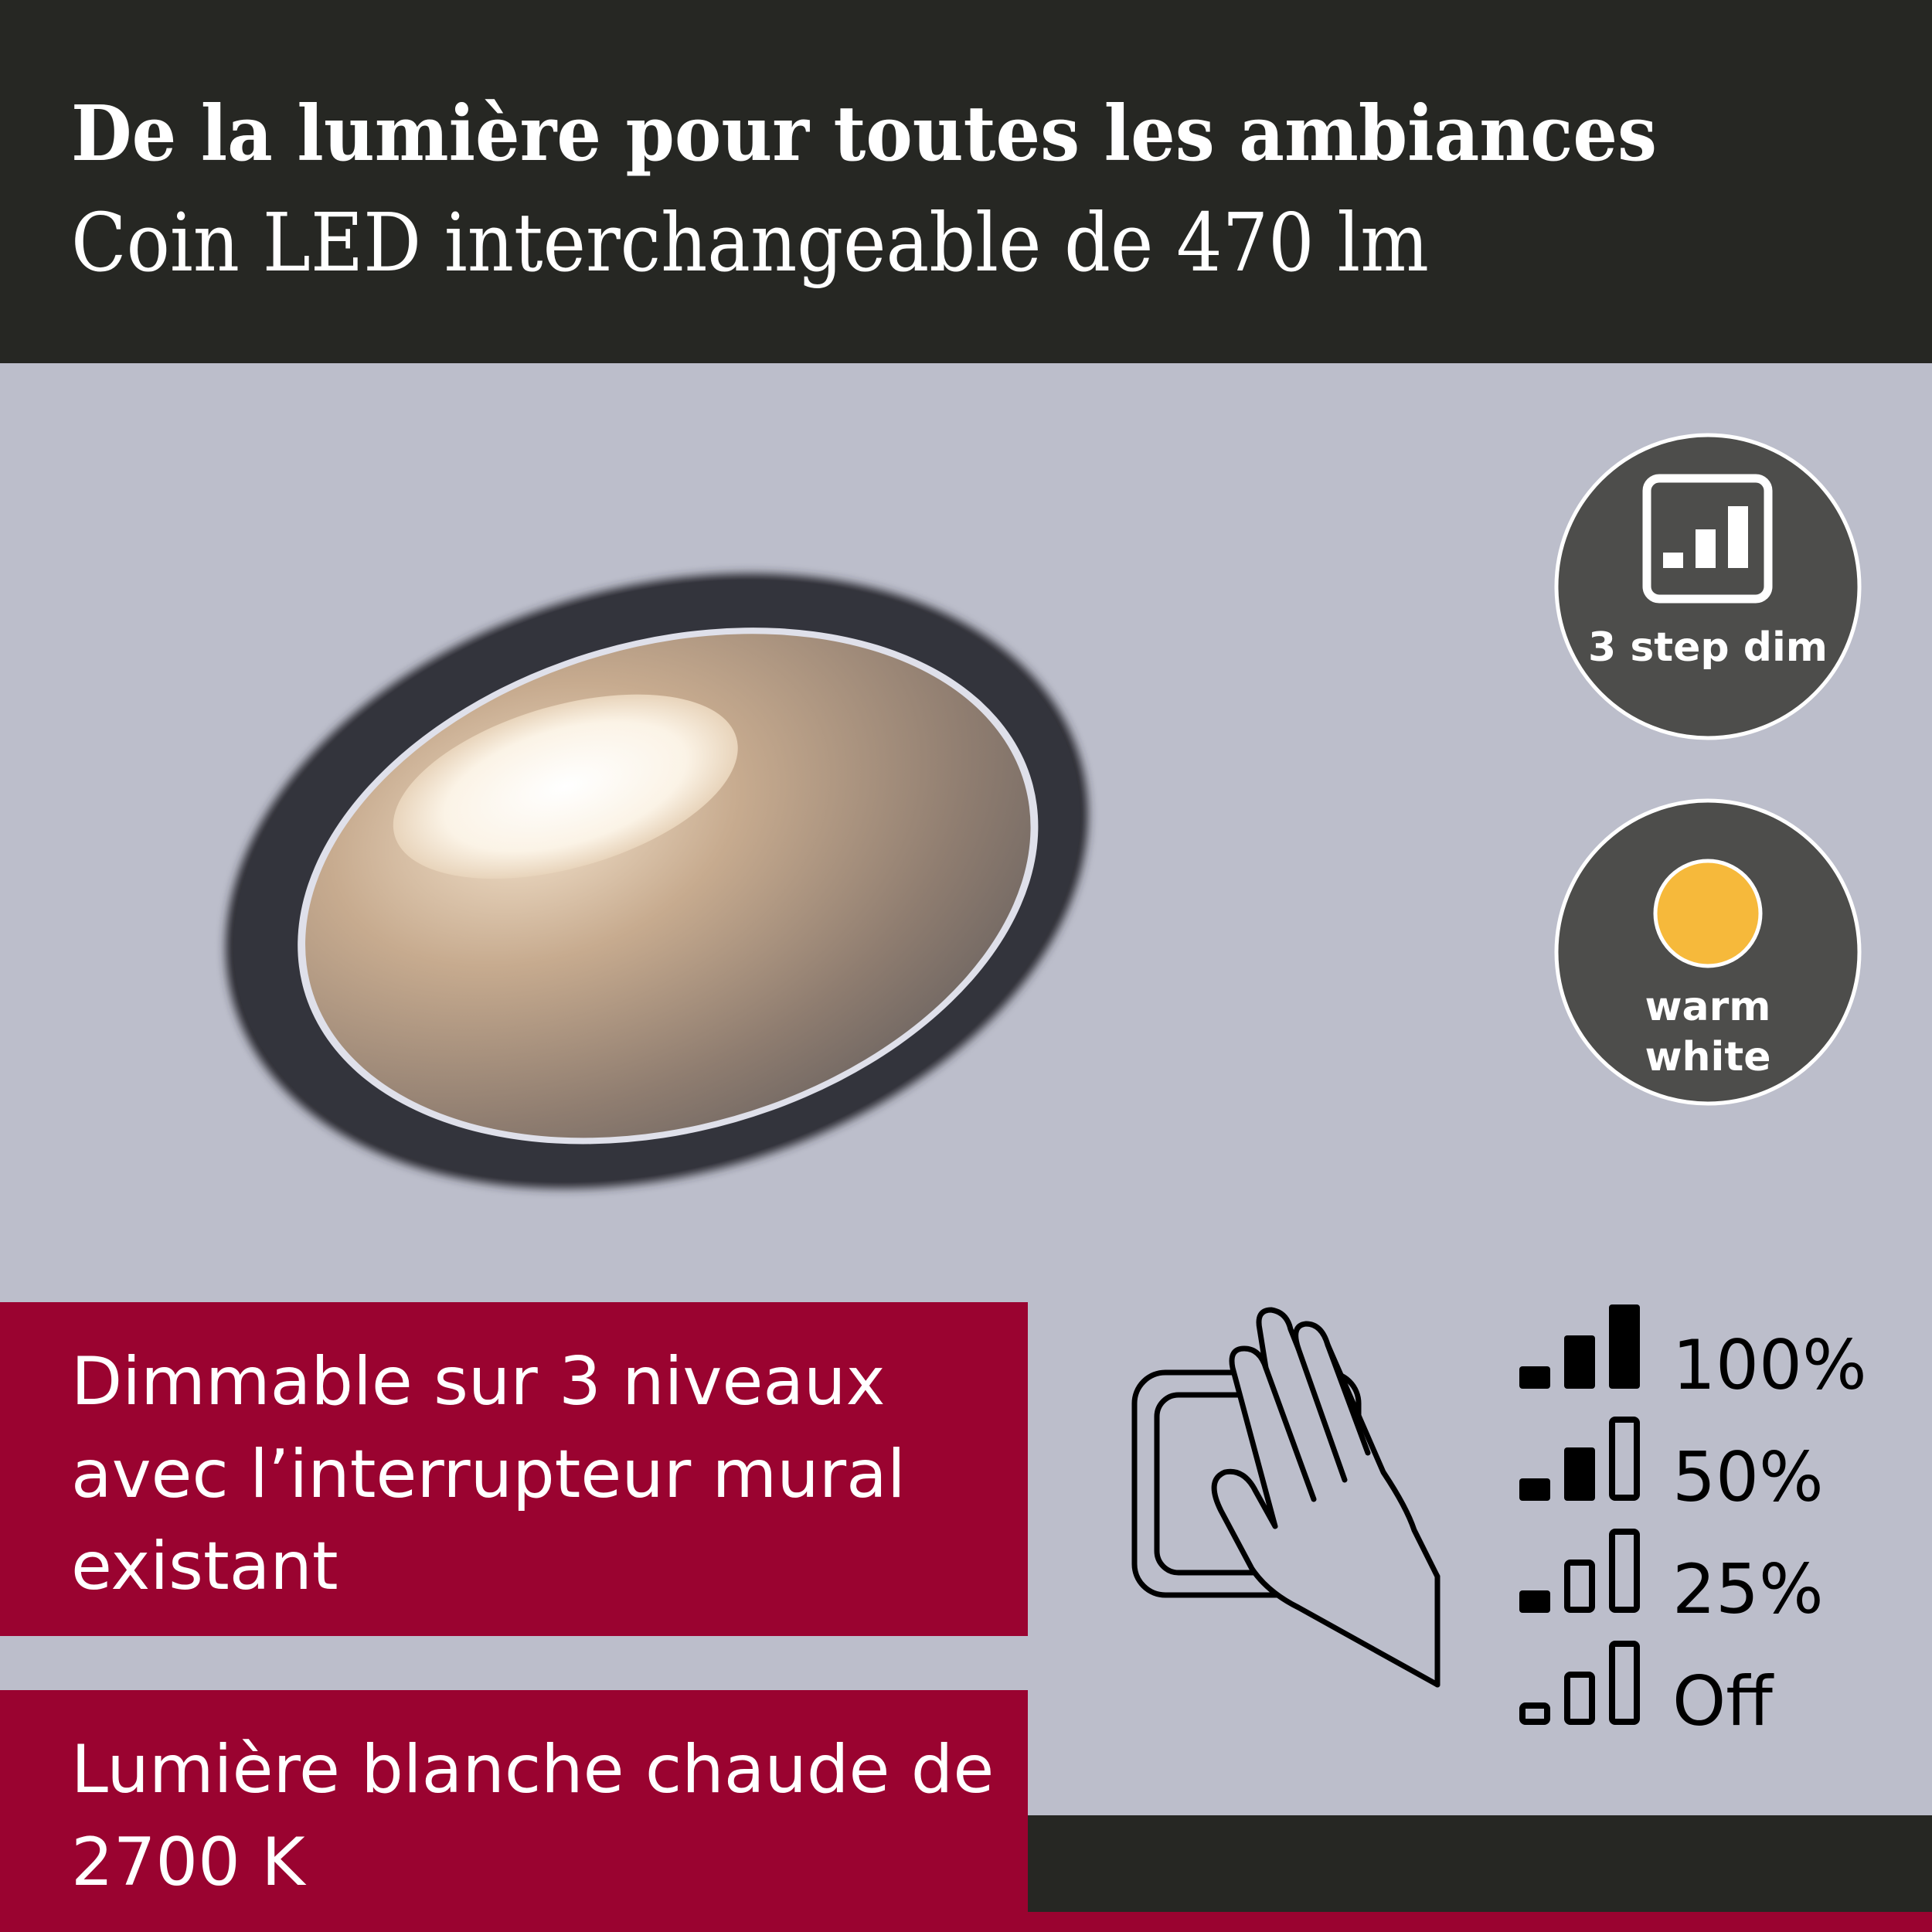 The image size is (1932, 1932). Describe the element at coordinates (1723, 1701) in the screenshot. I see `dim-level-label: Off` at that location.